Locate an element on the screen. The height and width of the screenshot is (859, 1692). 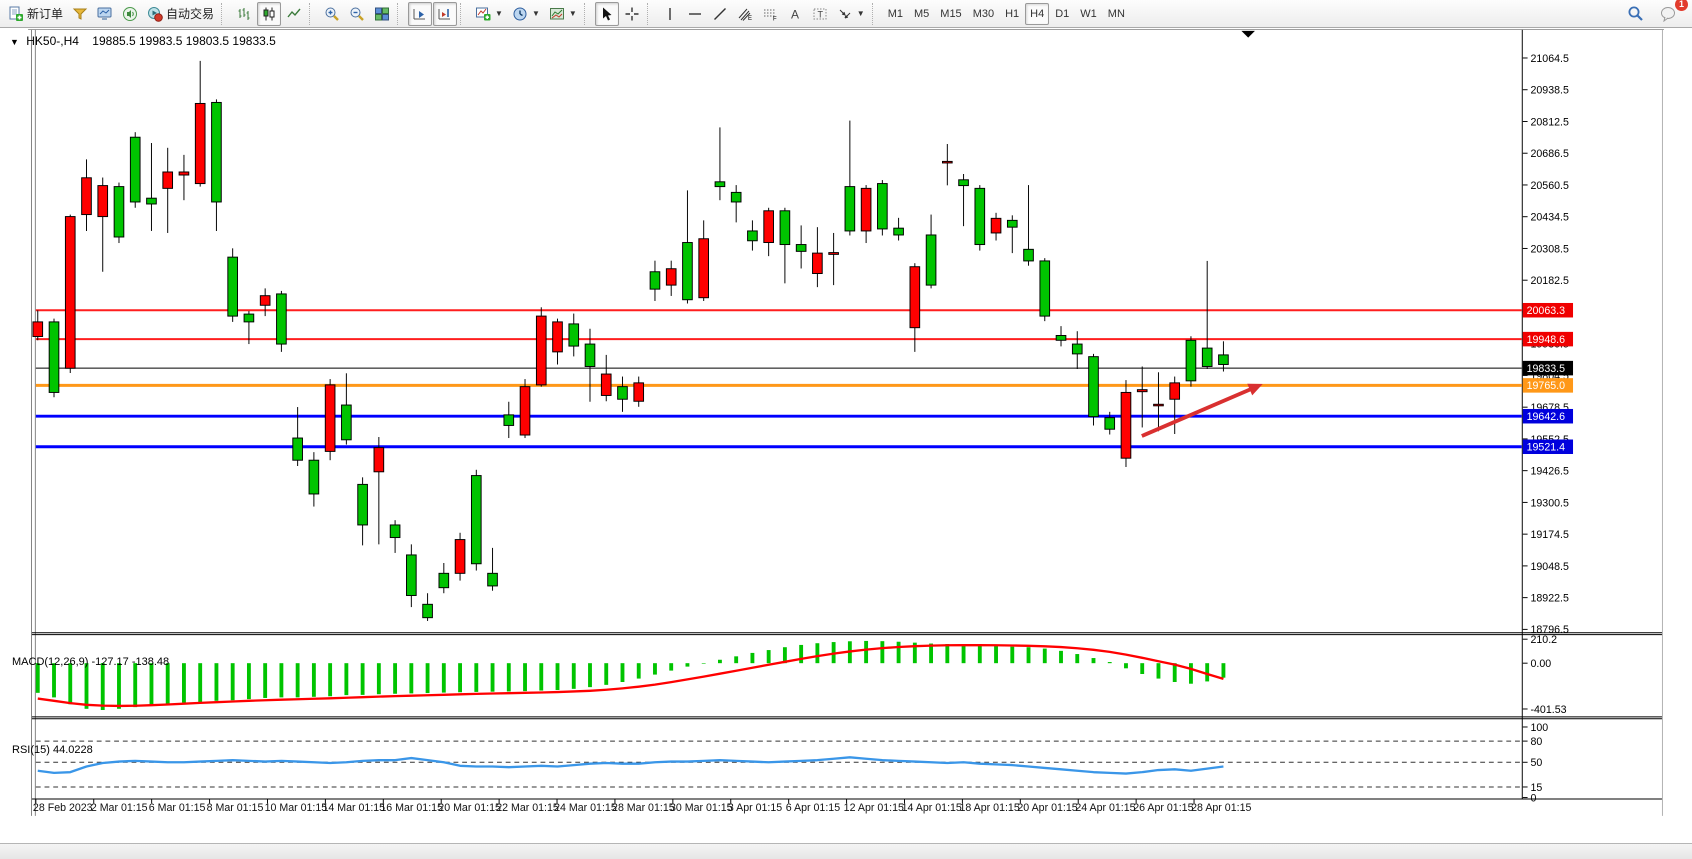
horizontal-line-button is located at coordinates (695, 14).